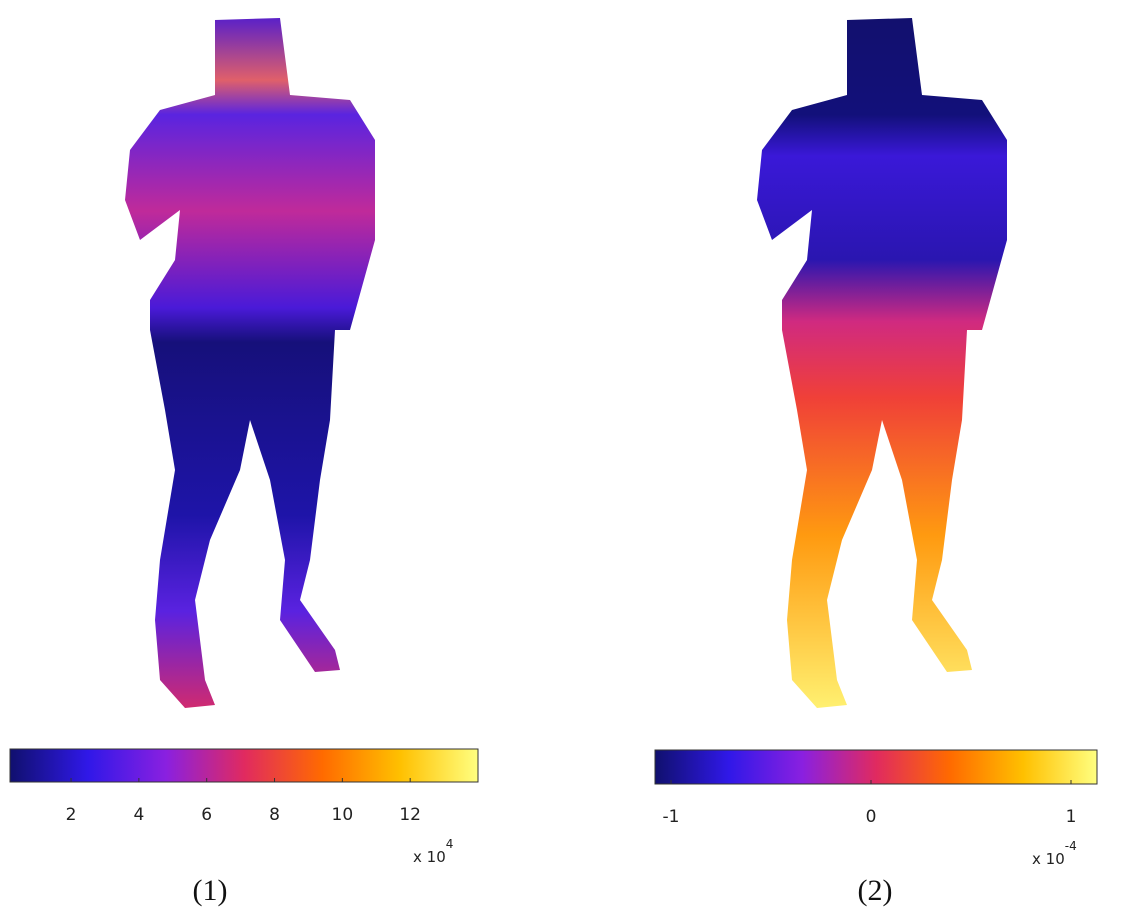  I want to click on caption: (2), so click(875, 890).